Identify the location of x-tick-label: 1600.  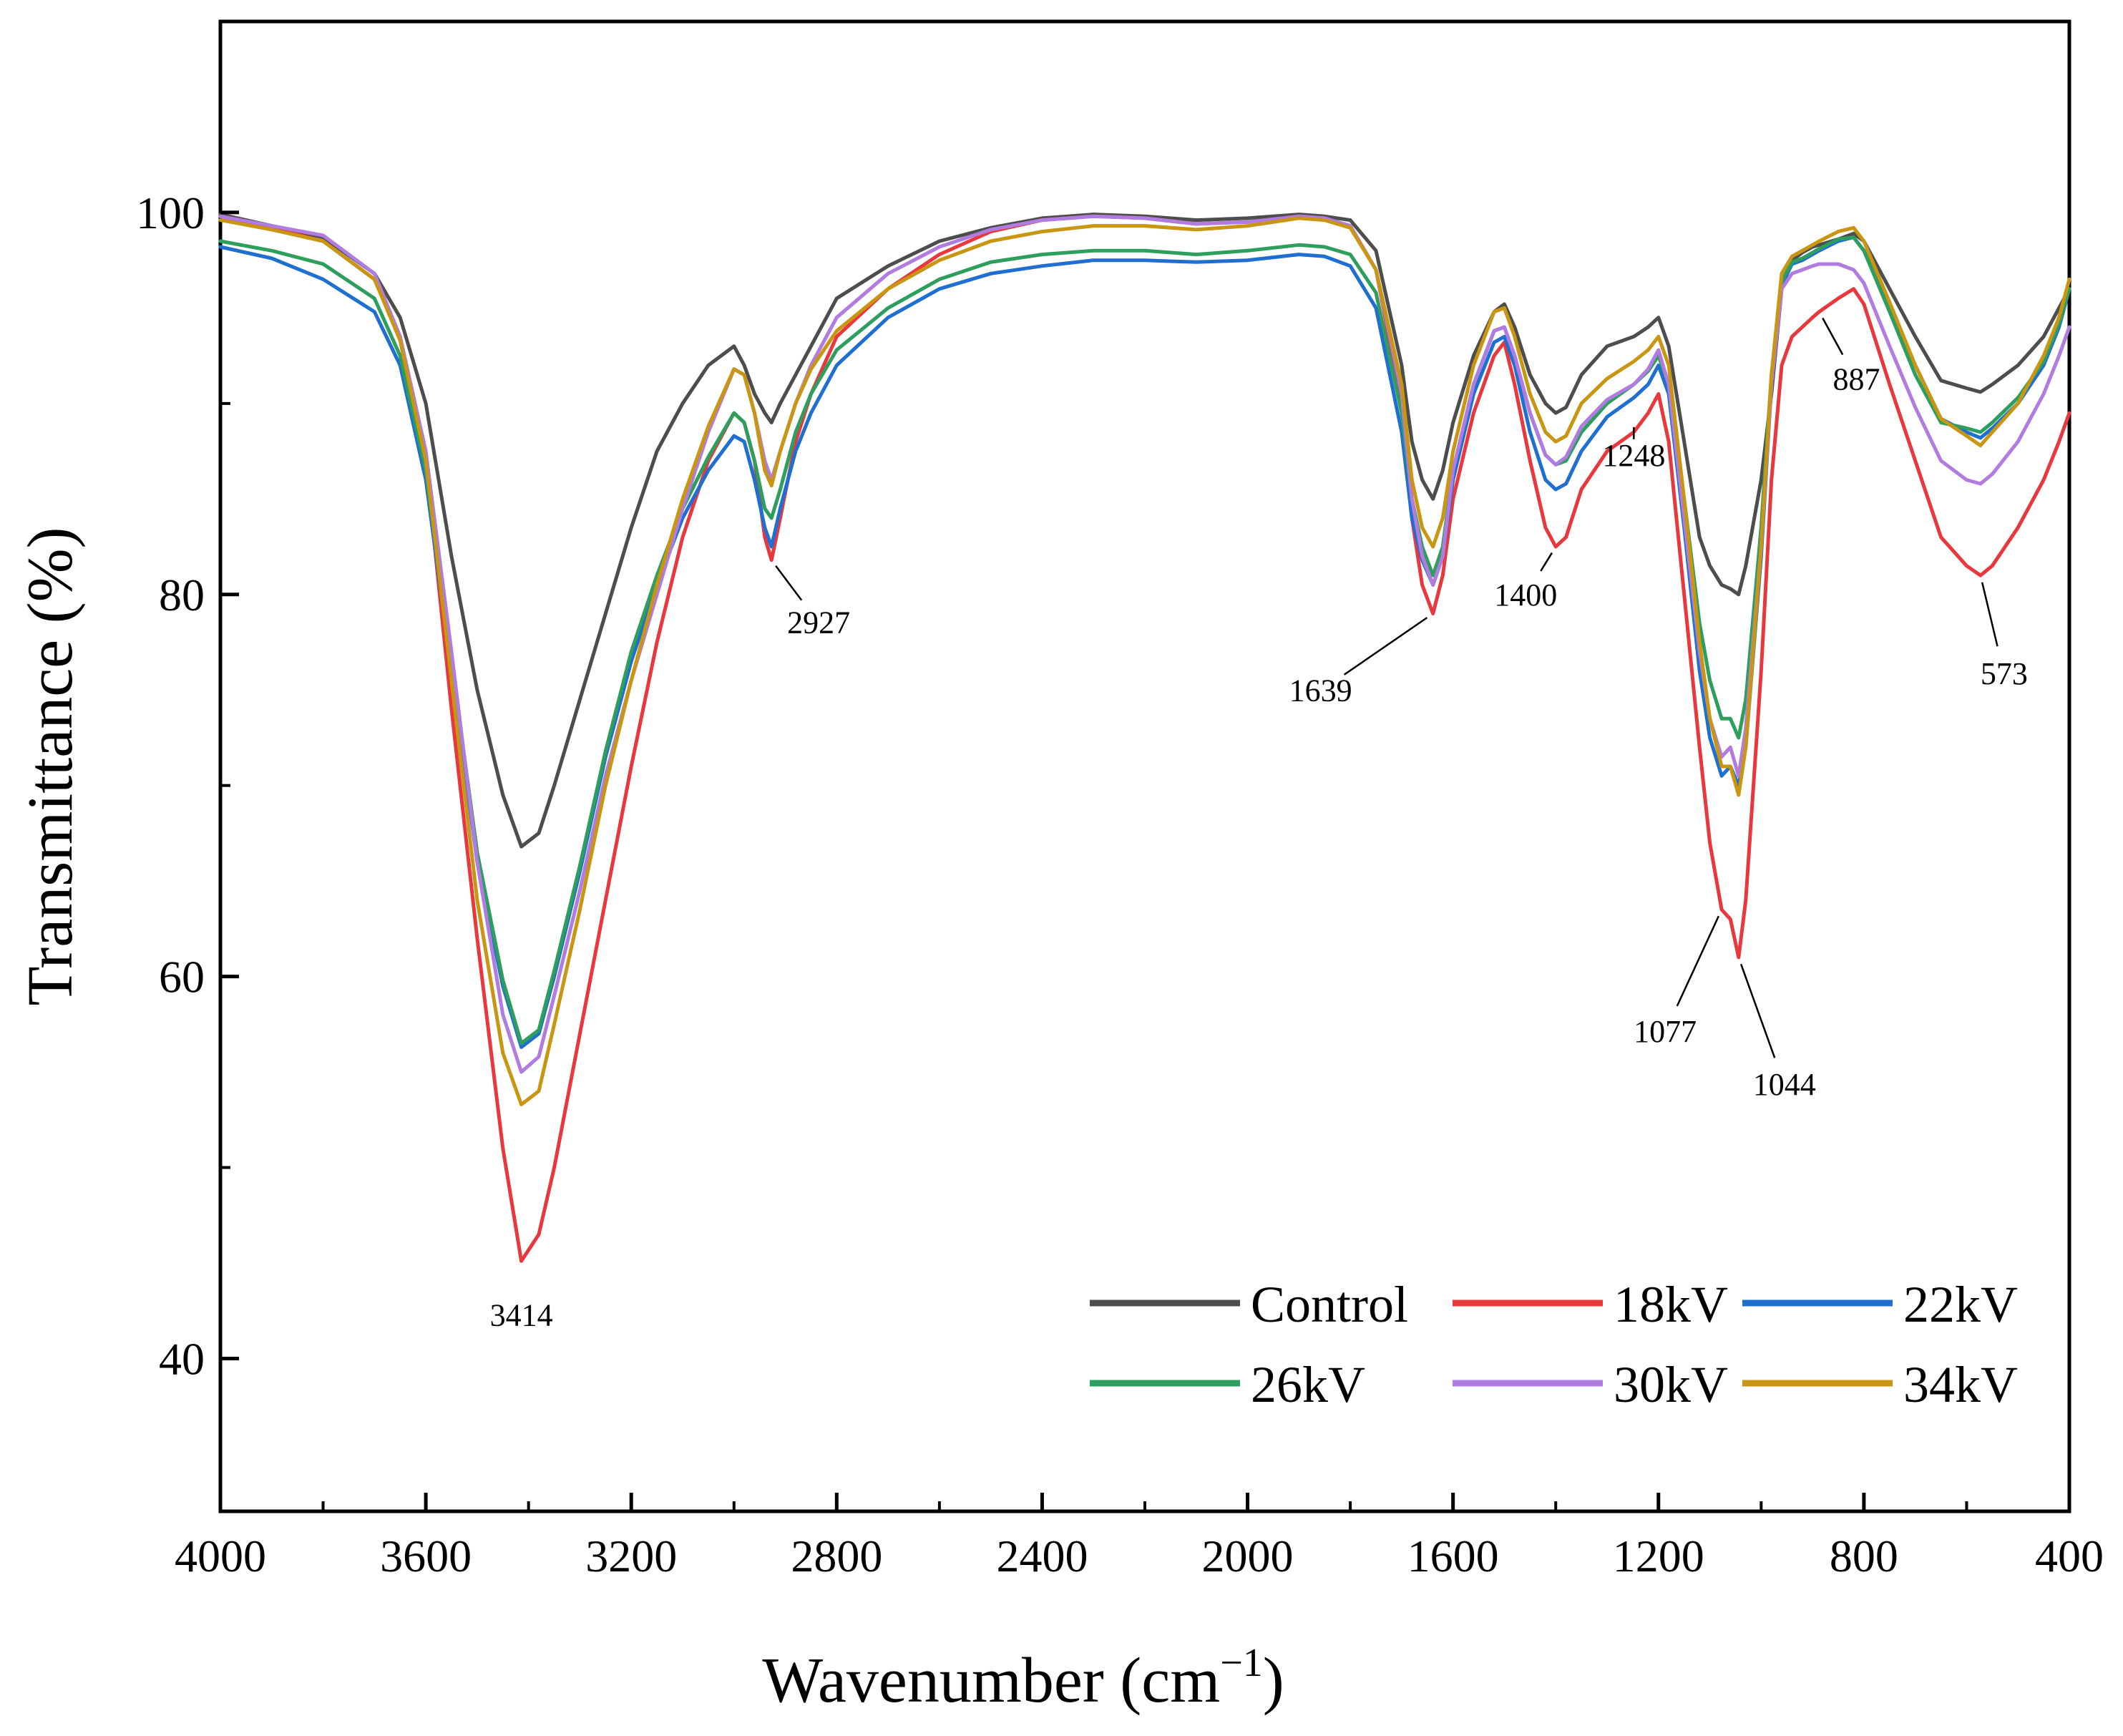
(1453, 1556).